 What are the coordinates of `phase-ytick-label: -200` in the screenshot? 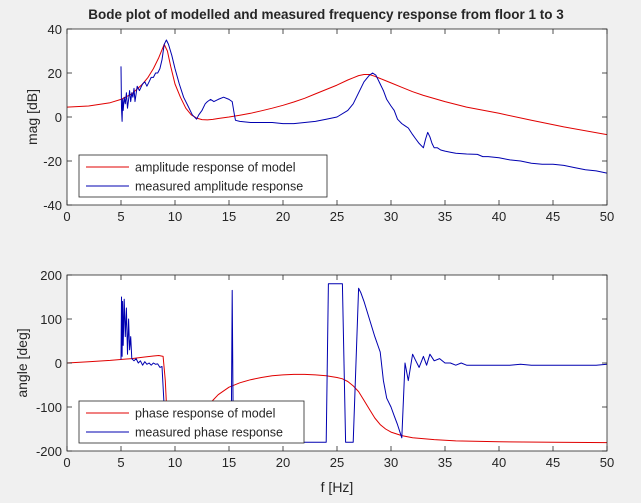 It's located at (49, 451).